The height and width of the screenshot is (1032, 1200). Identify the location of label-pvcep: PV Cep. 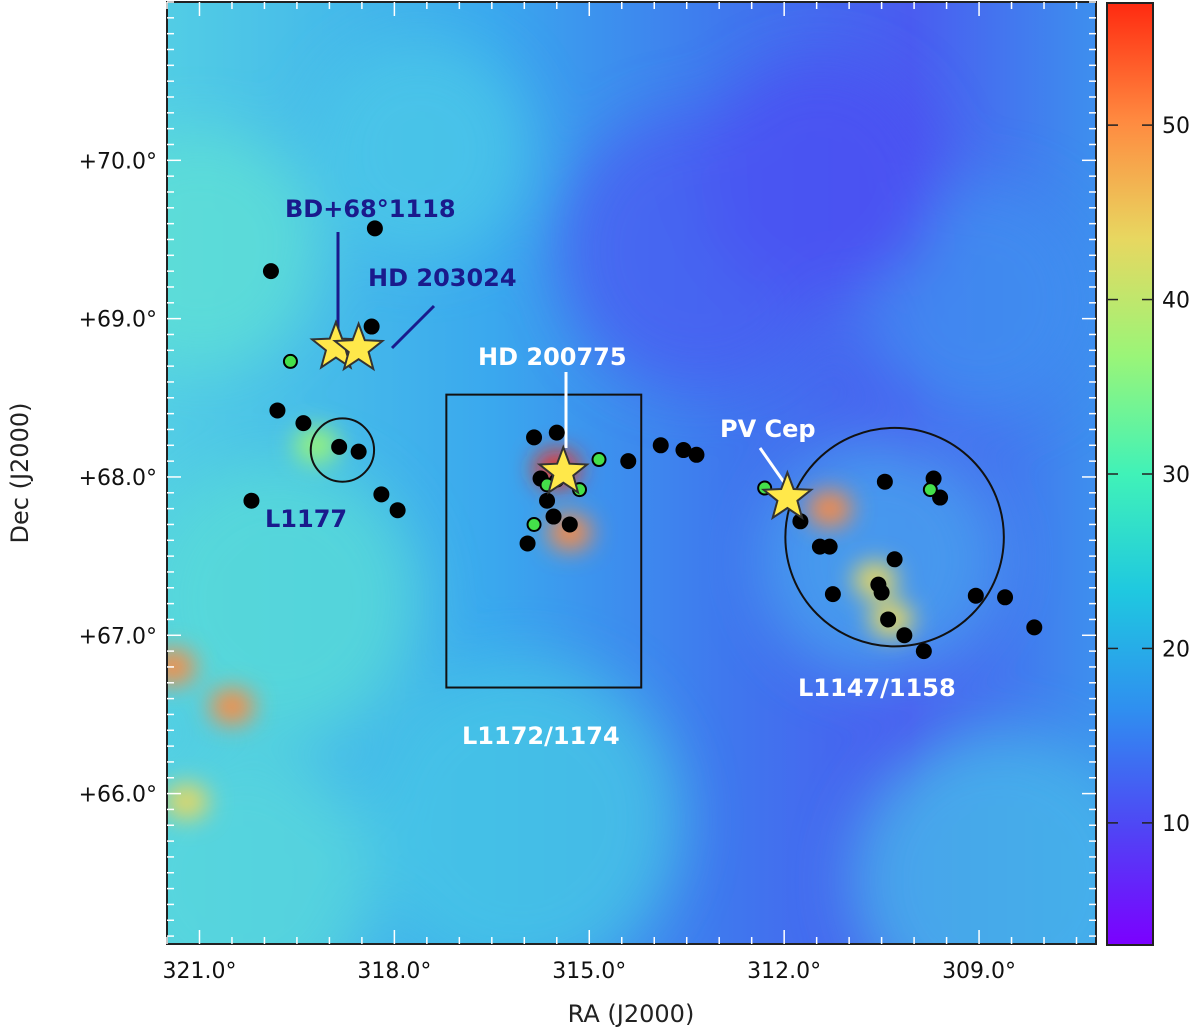
(768, 429).